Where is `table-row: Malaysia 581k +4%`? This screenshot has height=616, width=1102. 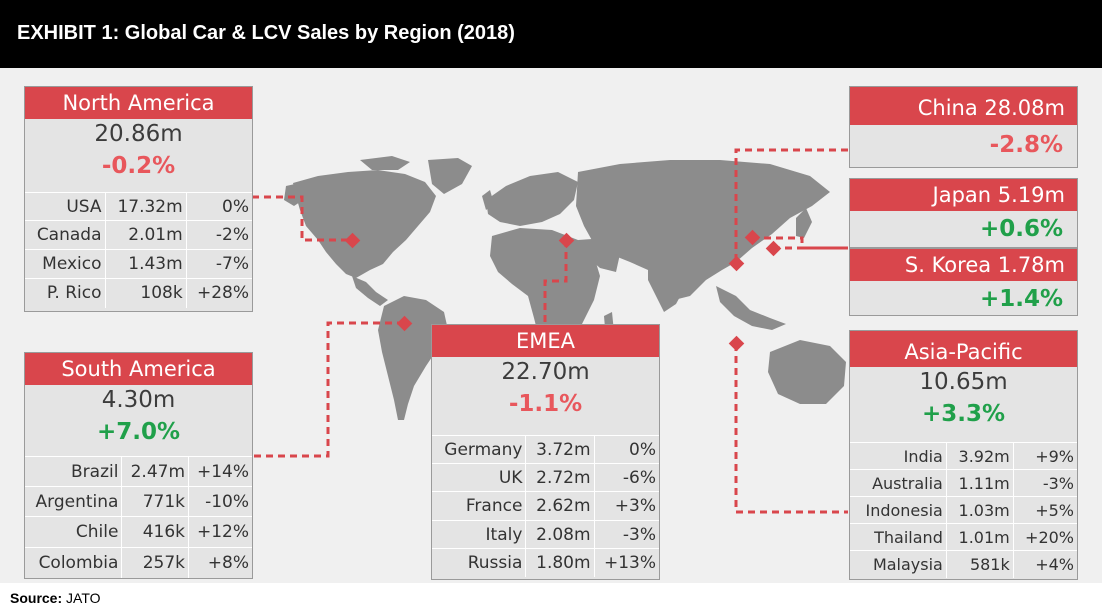 table-row: Malaysia 581k +4% is located at coordinates (963, 564).